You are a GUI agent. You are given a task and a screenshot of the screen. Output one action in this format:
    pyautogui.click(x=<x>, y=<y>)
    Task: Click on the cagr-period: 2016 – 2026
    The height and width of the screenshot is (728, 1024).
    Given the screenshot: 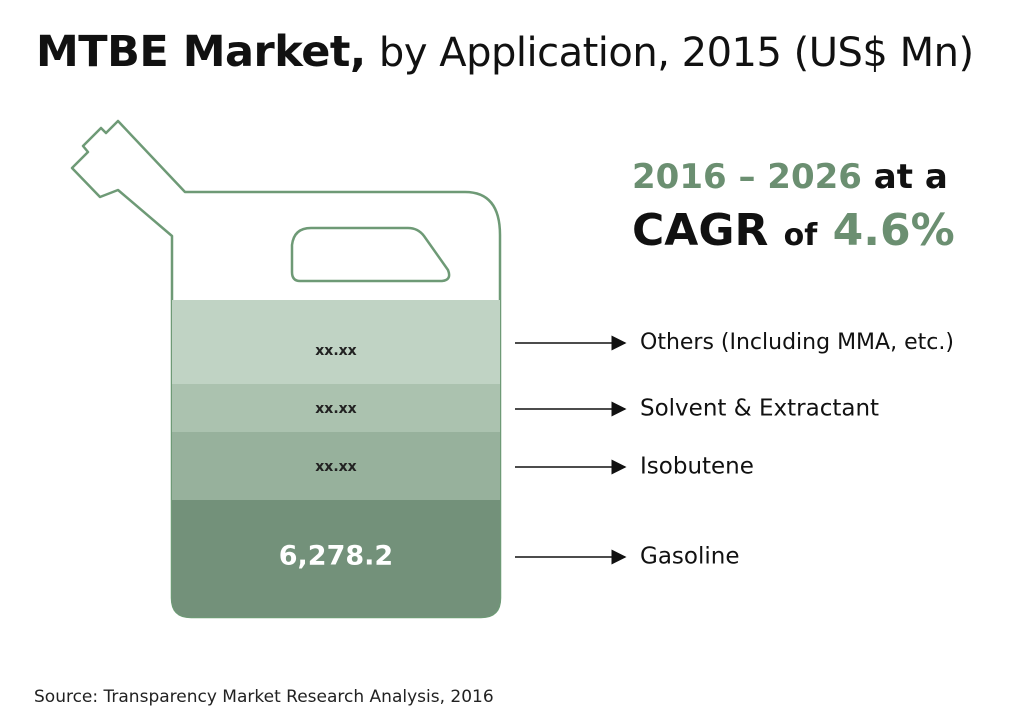 What is the action you would take?
    pyautogui.click(x=747, y=177)
    